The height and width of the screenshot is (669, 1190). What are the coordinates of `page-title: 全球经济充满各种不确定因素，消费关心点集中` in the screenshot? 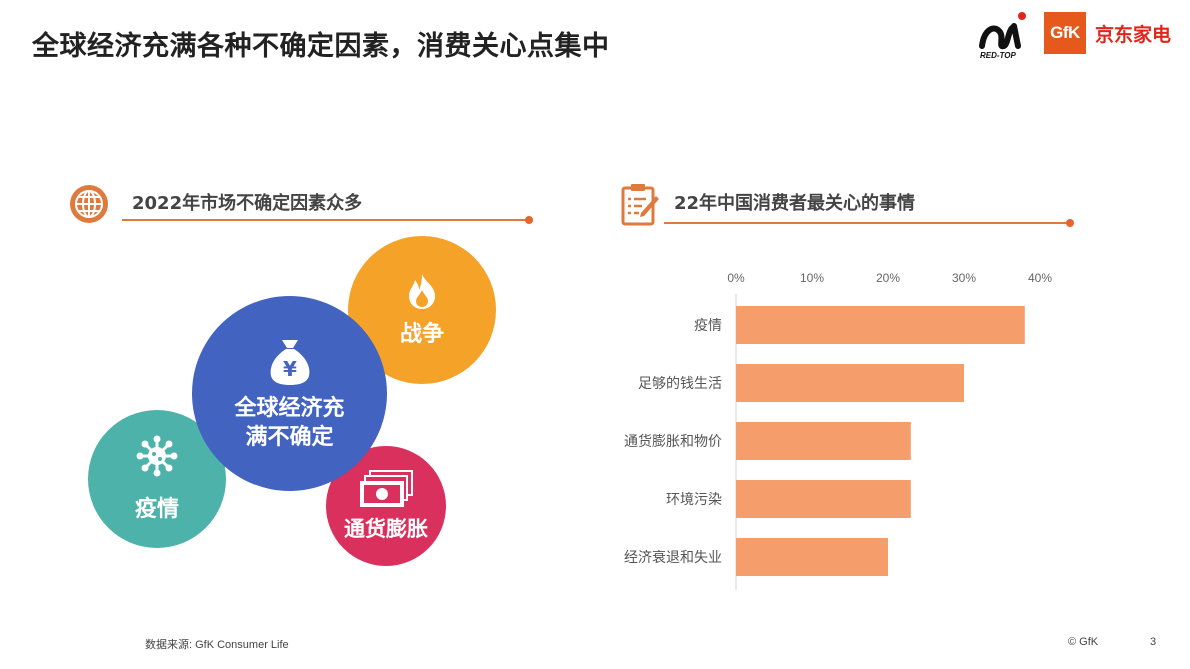 It's located at (321, 46).